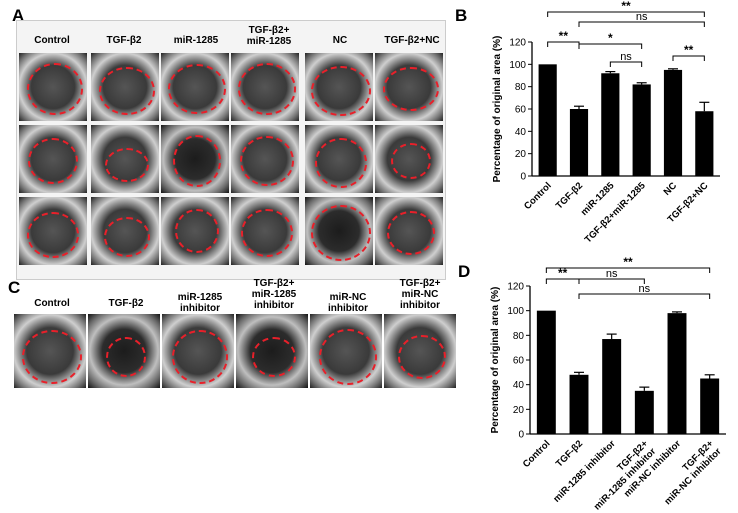 This screenshot has width=738, height=513. What do you see at coordinates (269, 36) in the screenshot?
I see `column-header-tgf-b2-mir-1285: TGF-β2+ miR-1285` at bounding box center [269, 36].